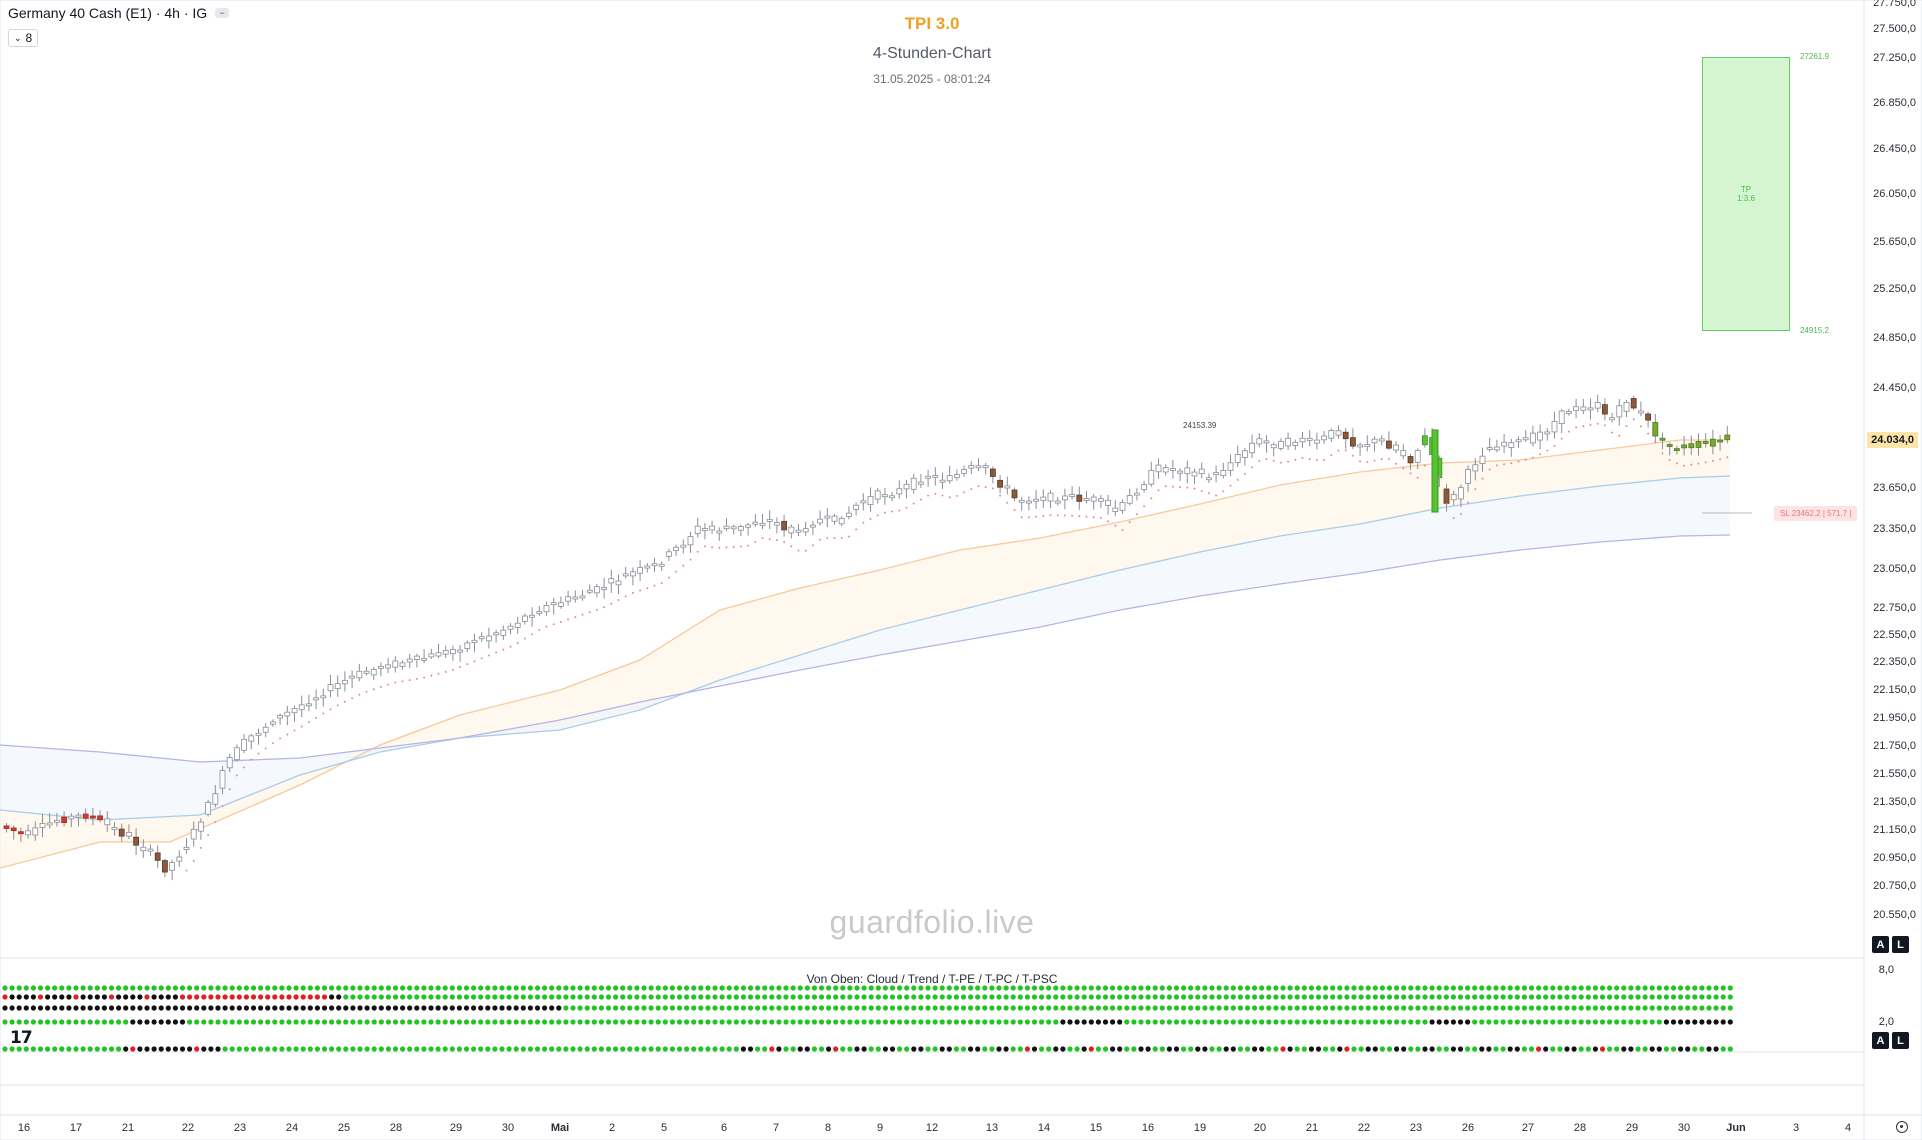  What do you see at coordinates (1746, 194) in the screenshot?
I see `take-profit-zone` at bounding box center [1746, 194].